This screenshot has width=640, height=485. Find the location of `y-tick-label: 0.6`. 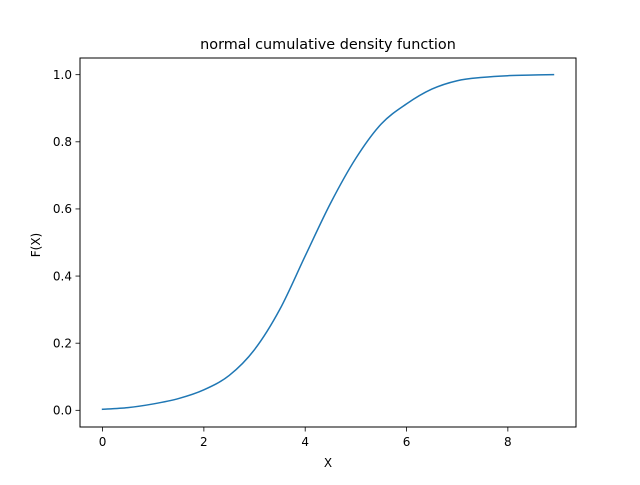

y-tick-label: 0.6 is located at coordinates (62, 209).